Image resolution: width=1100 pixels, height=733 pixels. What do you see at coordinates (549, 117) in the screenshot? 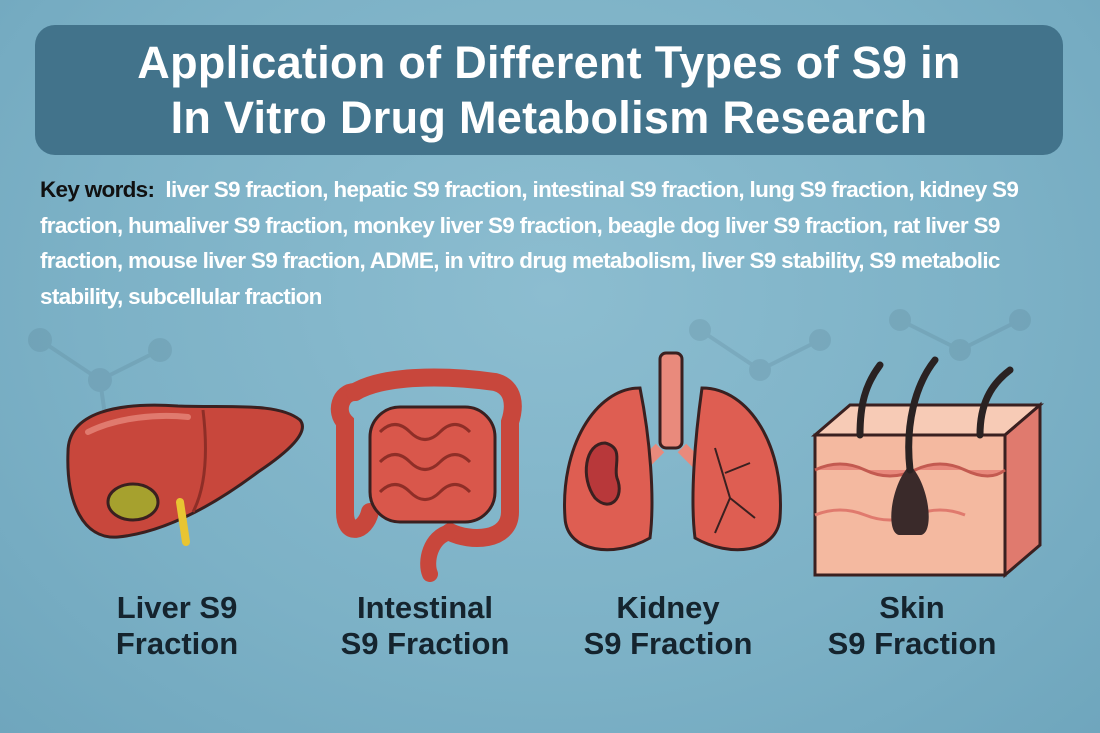
I see `title-line-2: In Vitro Drug Metabolism Research` at bounding box center [549, 117].